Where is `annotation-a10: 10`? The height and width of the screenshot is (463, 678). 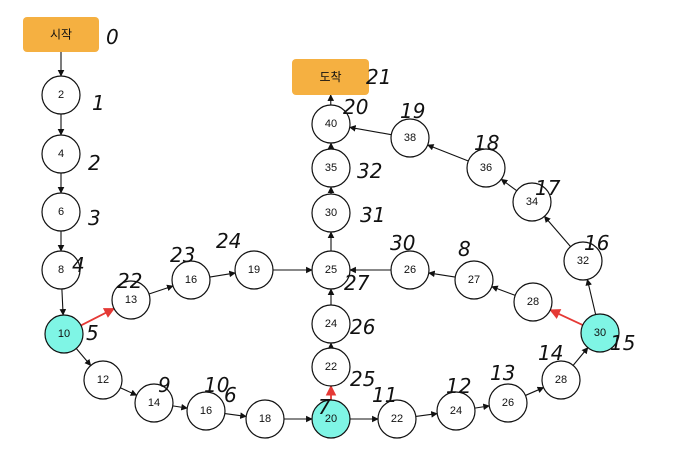 annotation-a10: 10 is located at coordinates (216, 385).